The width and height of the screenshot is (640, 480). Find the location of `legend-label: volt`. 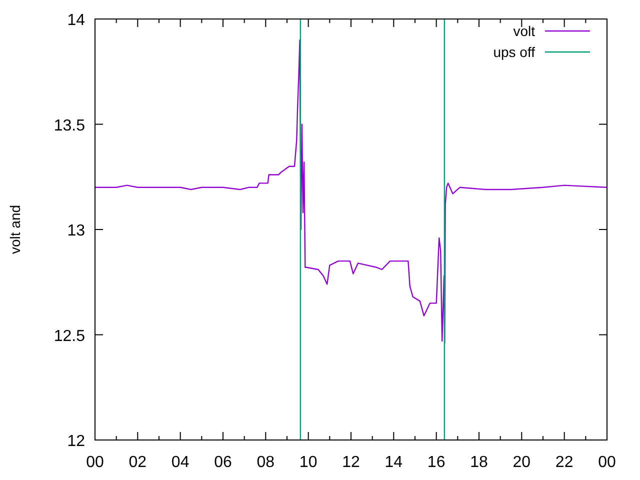

legend-label: volt is located at coordinates (524, 31).